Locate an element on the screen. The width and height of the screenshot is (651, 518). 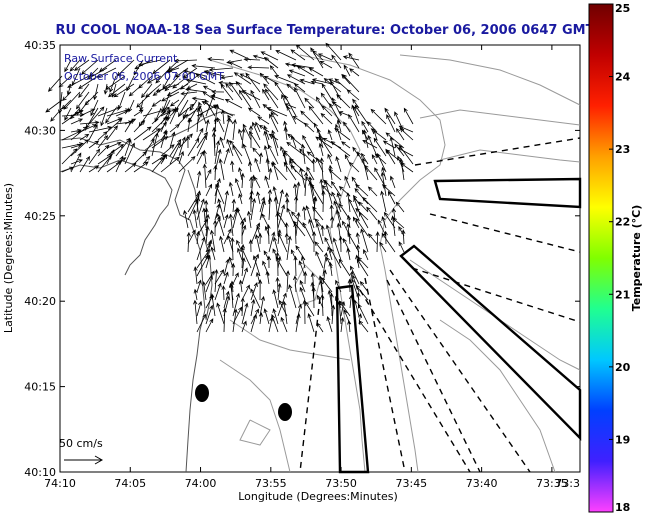
y-tick-label: 40:25 is located at coordinates (40, 216).